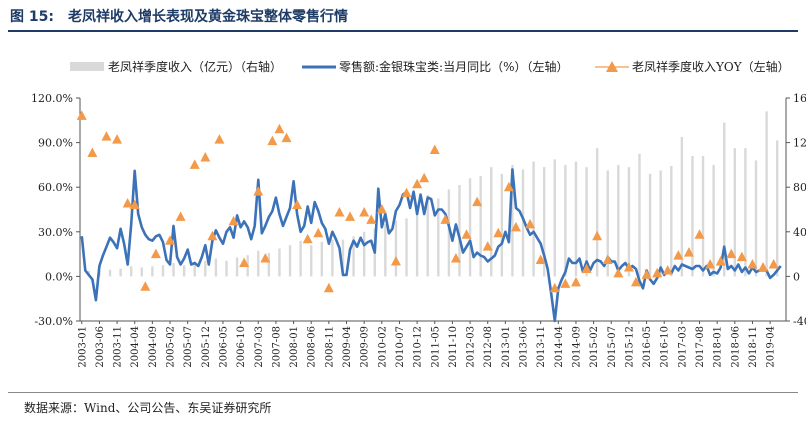 Image resolution: width=806 pixels, height=423 pixels. Describe the element at coordinates (294, 347) in the screenshot. I see `x-axis-tick-label: 2008-01` at that location.